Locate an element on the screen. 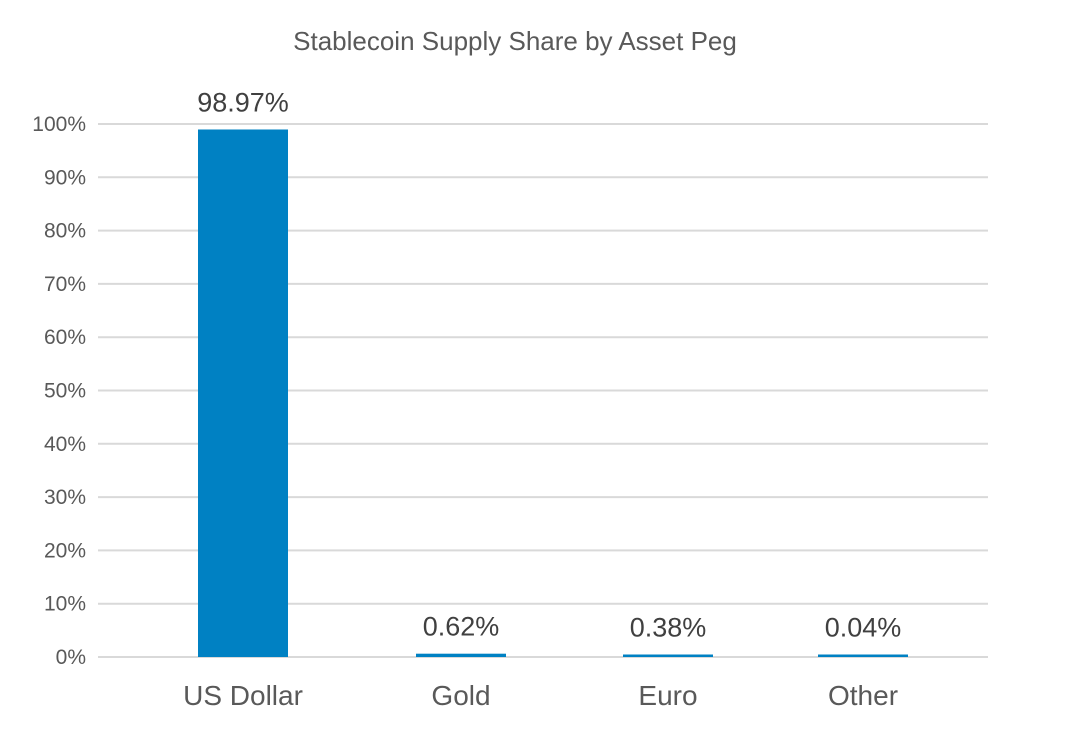  data-label: 98.97% is located at coordinates (243, 102).